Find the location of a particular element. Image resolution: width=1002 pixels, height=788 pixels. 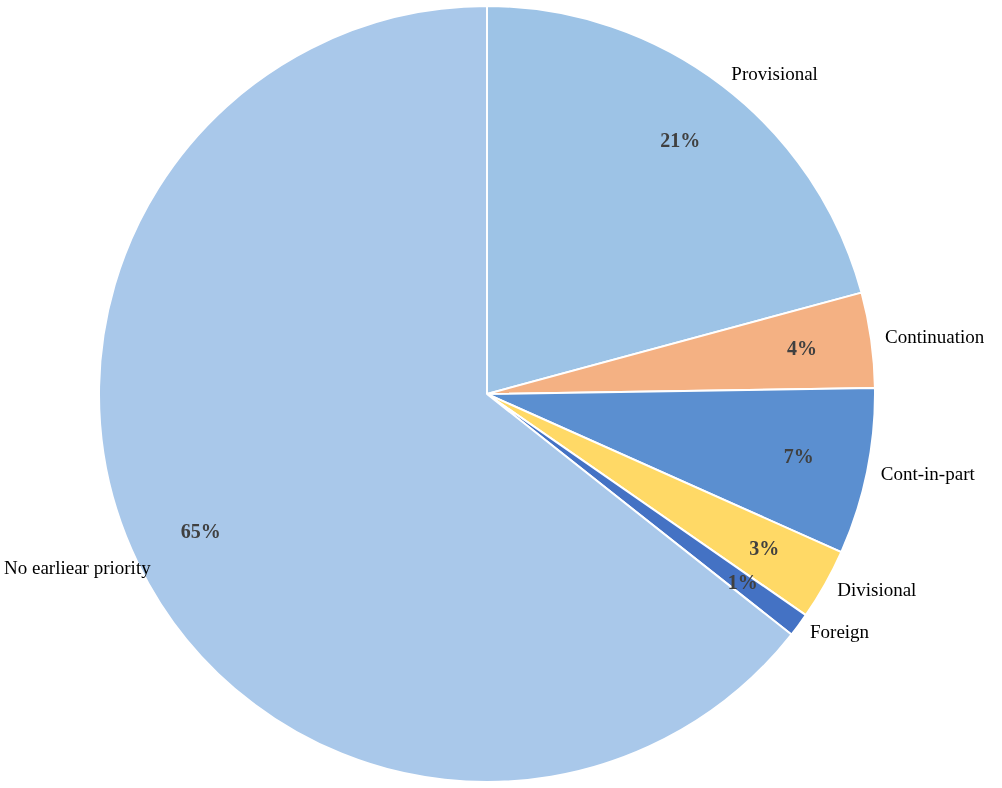

slice-label: Divisional is located at coordinates (877, 590).